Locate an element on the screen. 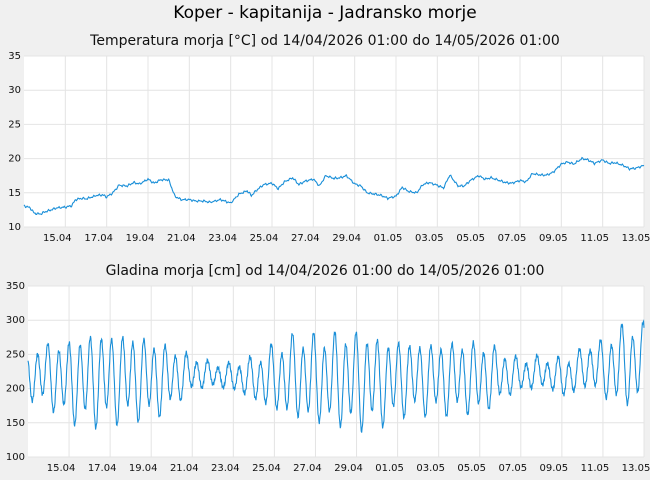 The image size is (650, 480). y-tick-label: 100 is located at coordinates (15, 457).